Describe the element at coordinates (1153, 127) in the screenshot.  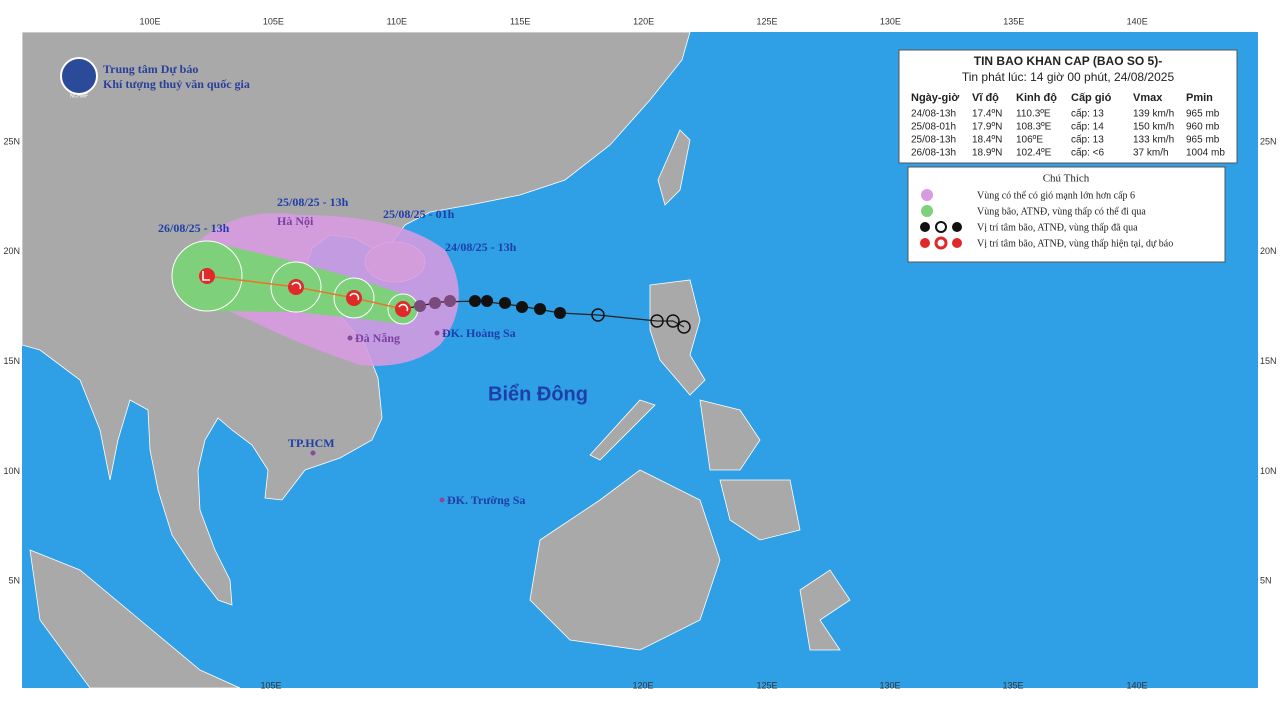
I see `table-cell: 150 km/h` at that location.